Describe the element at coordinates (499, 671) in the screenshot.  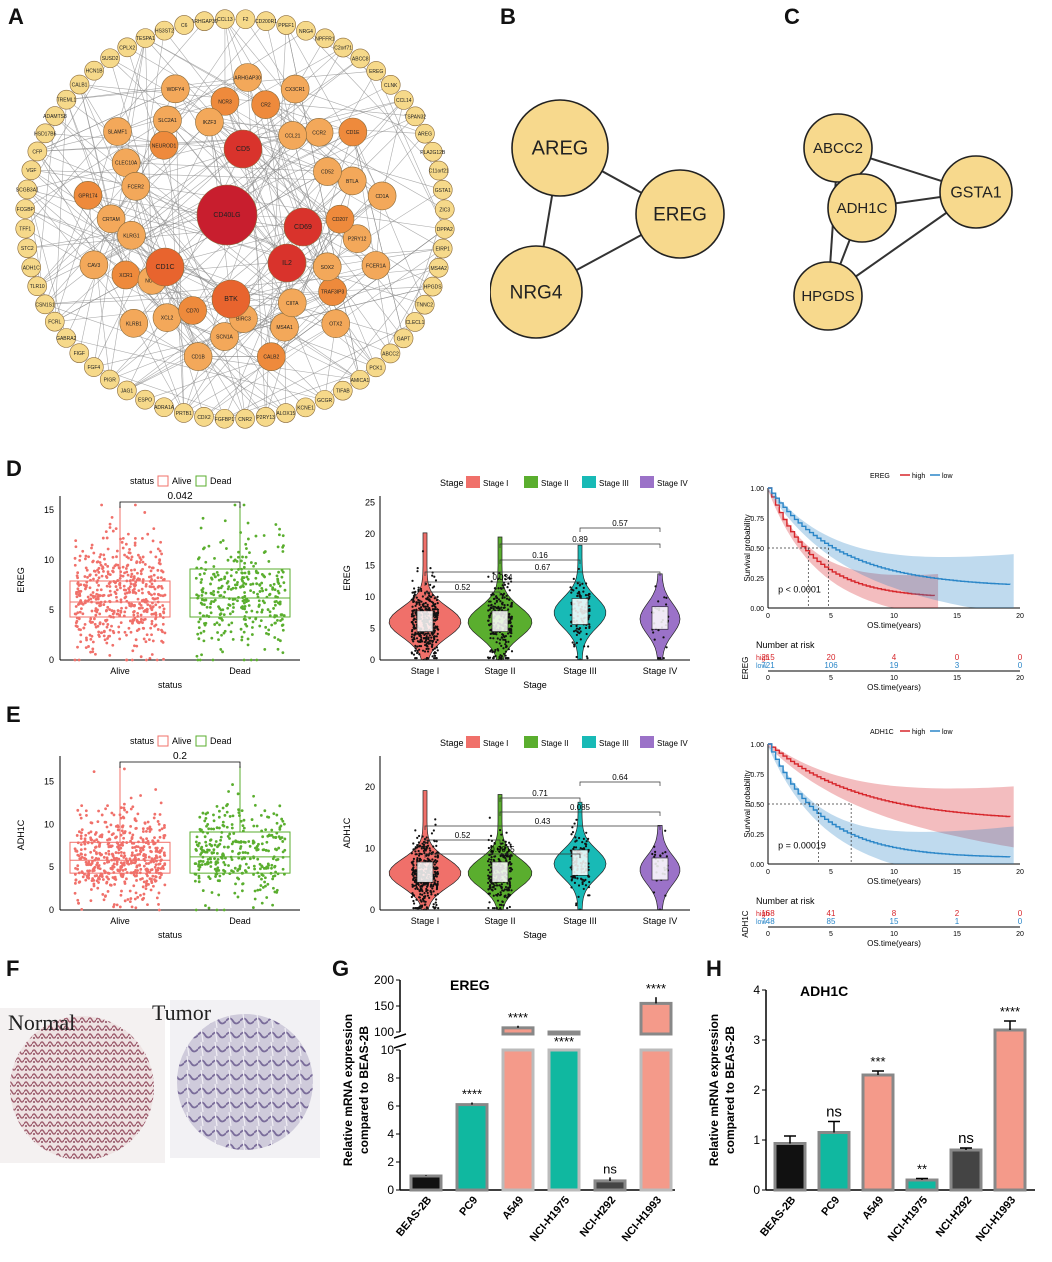
I see `x-tick-label: Stage II` at that location.